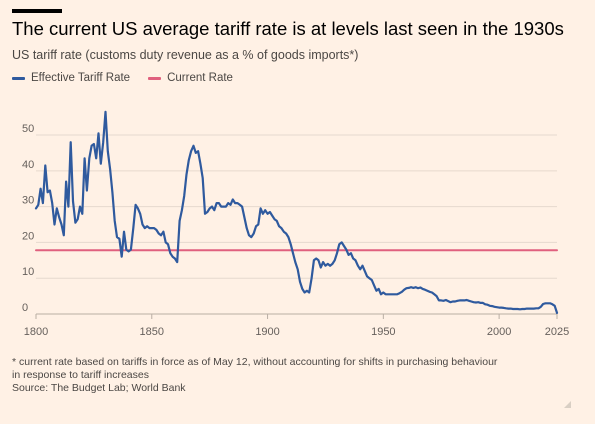  Describe the element at coordinates (25, 308) in the screenshot. I see `y-tick-label-0: 0` at that location.